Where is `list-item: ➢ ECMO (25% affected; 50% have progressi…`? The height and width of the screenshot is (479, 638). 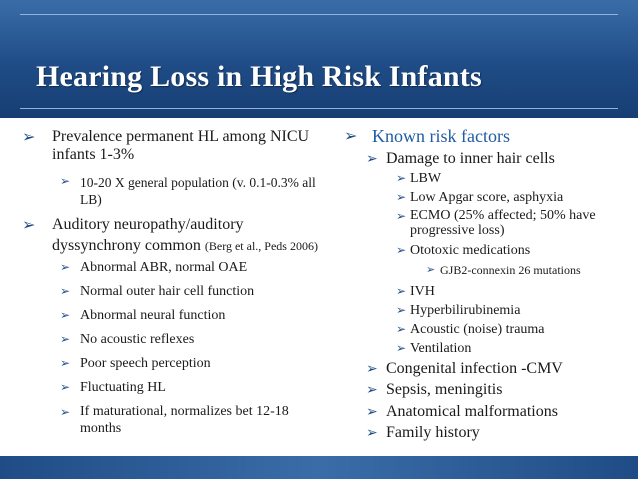 list-item: ➢ ECMO (25% affected; 50% have progressi… is located at coordinates (480, 223).